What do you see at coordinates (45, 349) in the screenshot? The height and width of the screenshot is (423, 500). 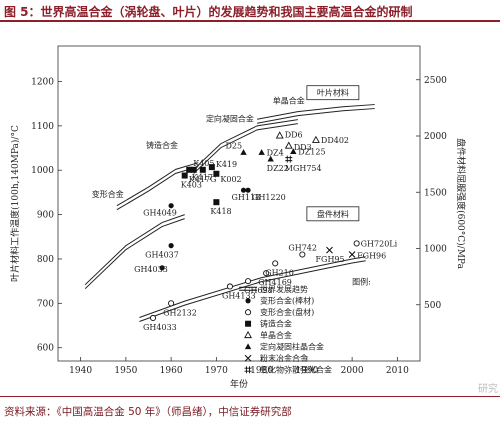 I see `y-left-tick-label: 600` at bounding box center [45, 349].